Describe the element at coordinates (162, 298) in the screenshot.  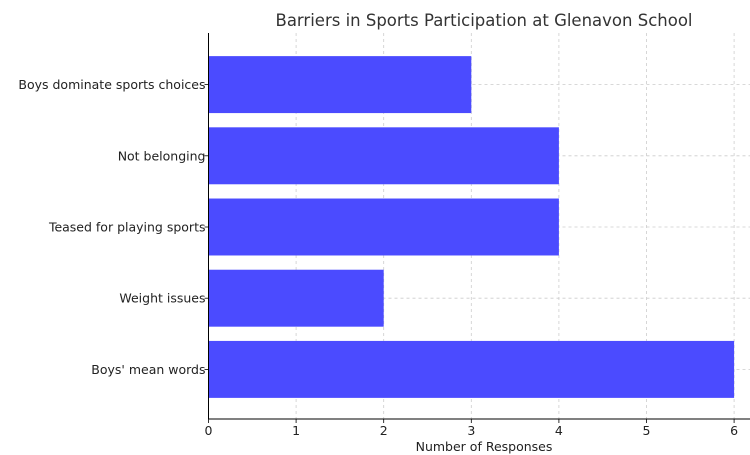
I see `y-tick-label: Weight issues` at that location.